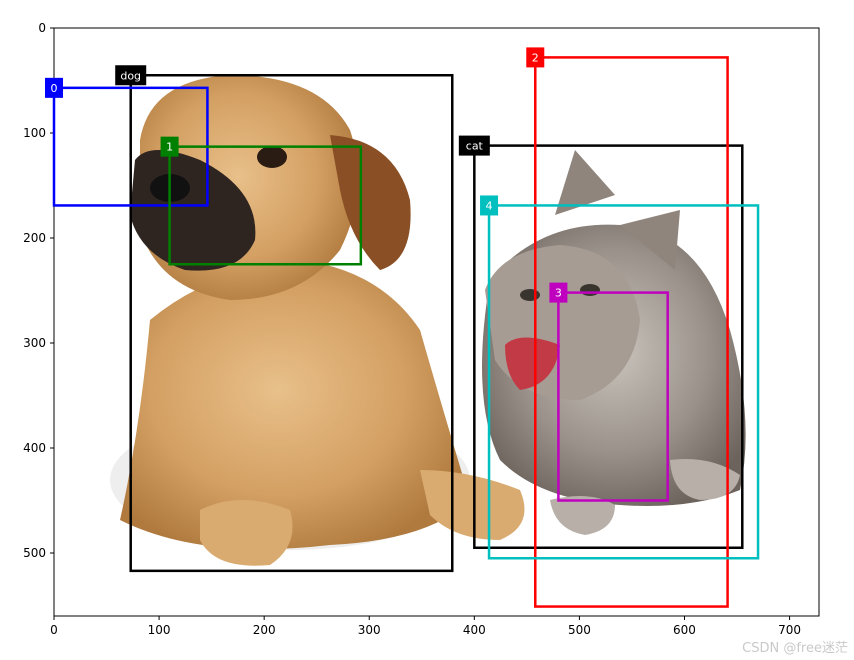 The width and height of the screenshot is (854, 660). I want to click on y-tick-label: 300, so click(34, 343).